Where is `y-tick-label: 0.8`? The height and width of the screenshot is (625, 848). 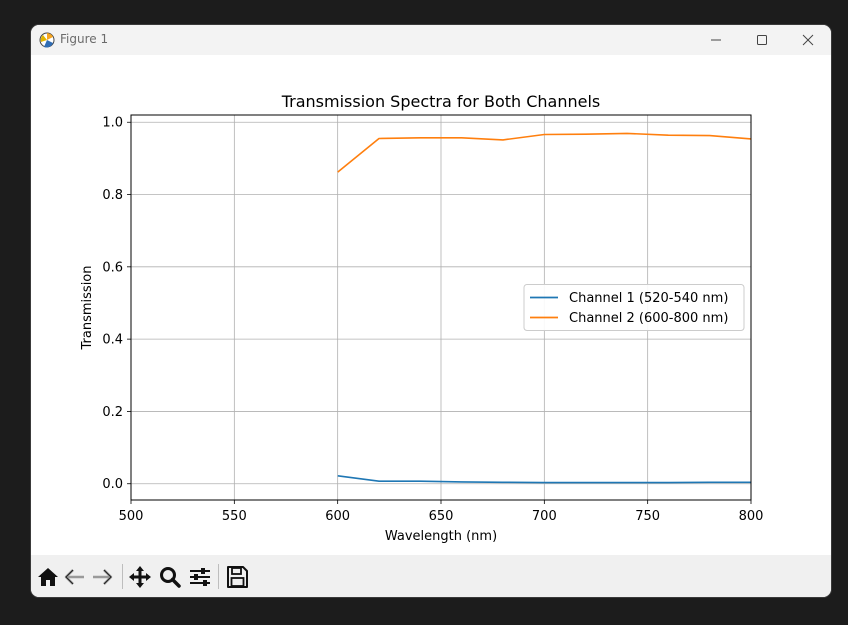
y-tick-label: 0.8 is located at coordinates (112, 195).